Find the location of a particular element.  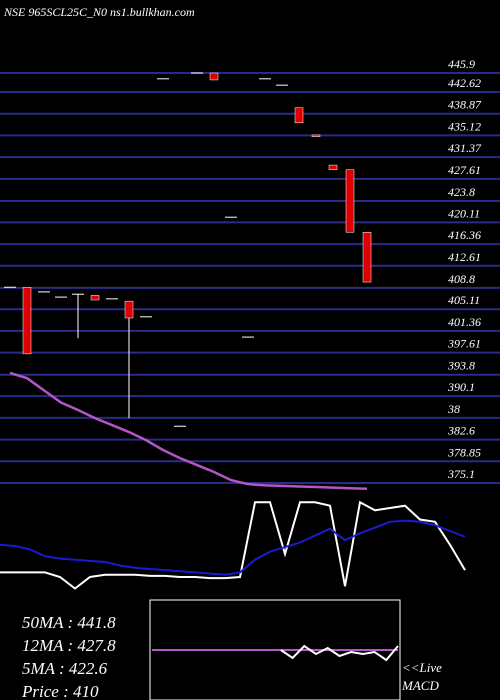

macd-label: MACD is located at coordinates (420, 685).